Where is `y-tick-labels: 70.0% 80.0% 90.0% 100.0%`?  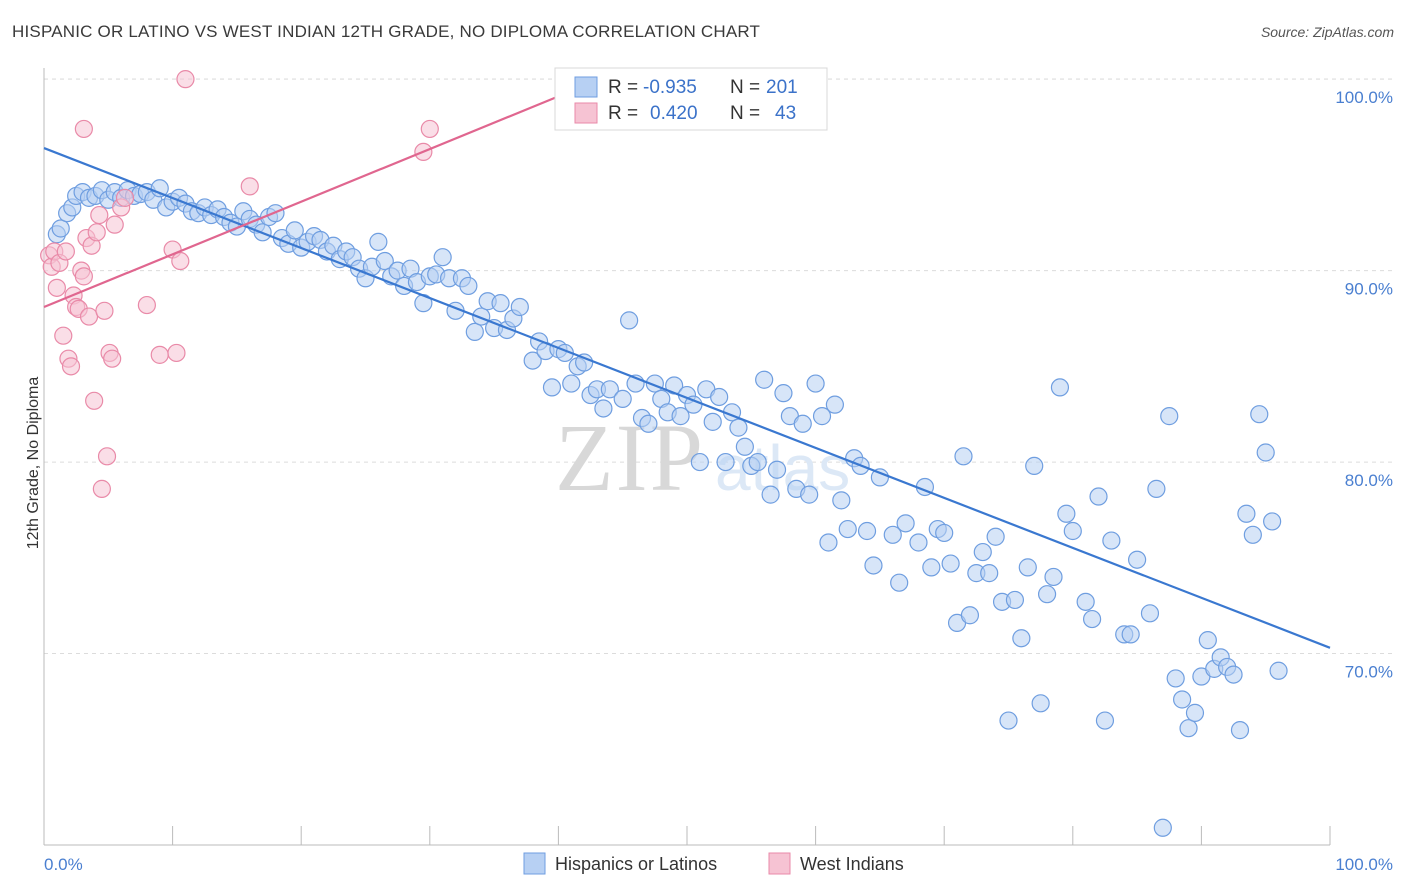 y-tick-labels: 70.0% 80.0% 90.0% 100.0% is located at coordinates (1364, 384).